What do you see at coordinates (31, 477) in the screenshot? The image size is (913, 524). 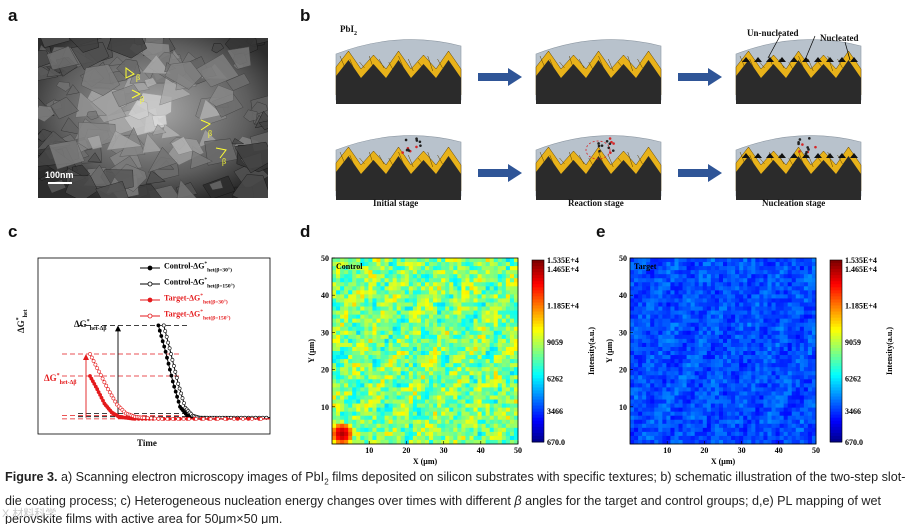 I see `caption-label: Figure 3.` at bounding box center [31, 477].